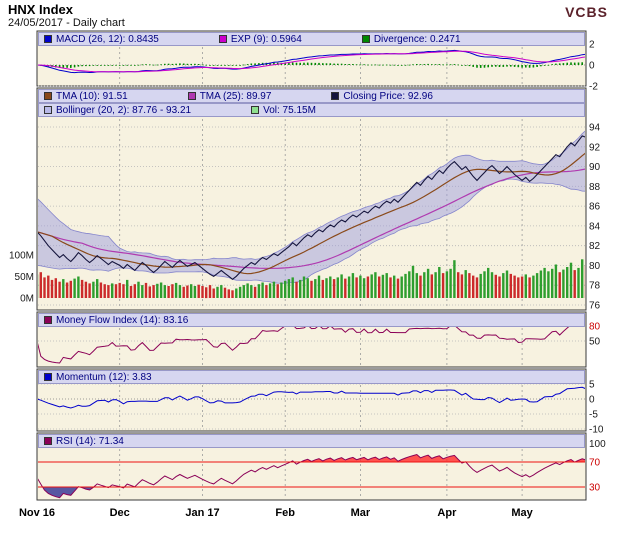  Describe the element at coordinates (595, 207) in the screenshot. I see `y-tick-label: 86` at that location.